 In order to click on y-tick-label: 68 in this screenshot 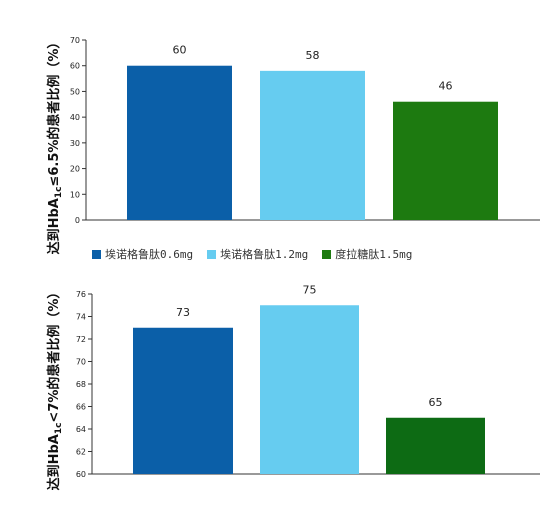, I will do `click(81, 384)`.